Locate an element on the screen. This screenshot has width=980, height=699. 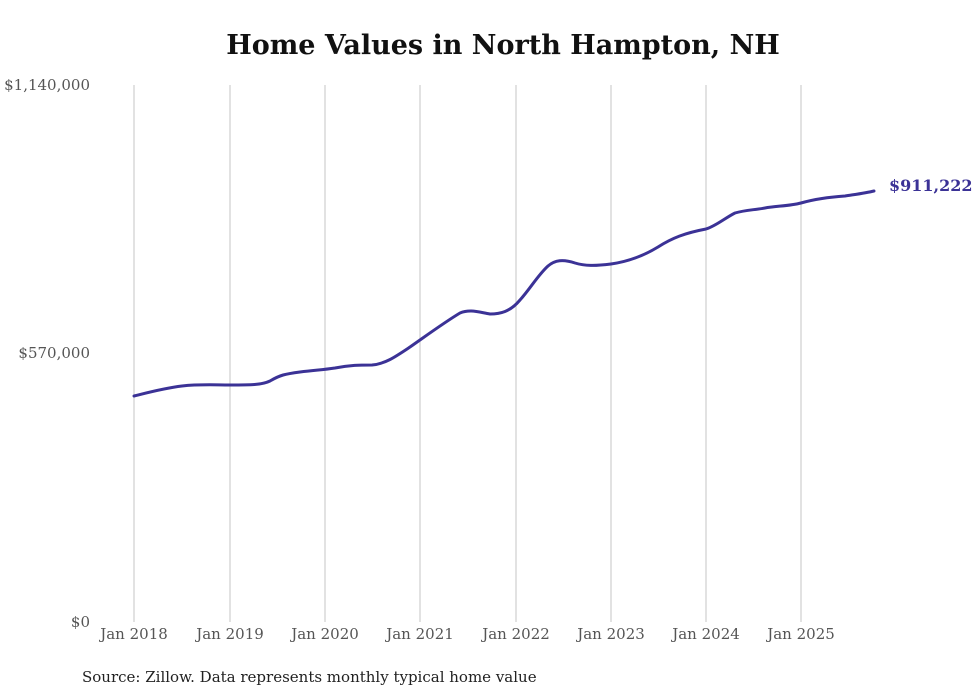
x-tick-2022: Jan 2022 is located at coordinates (516, 634).